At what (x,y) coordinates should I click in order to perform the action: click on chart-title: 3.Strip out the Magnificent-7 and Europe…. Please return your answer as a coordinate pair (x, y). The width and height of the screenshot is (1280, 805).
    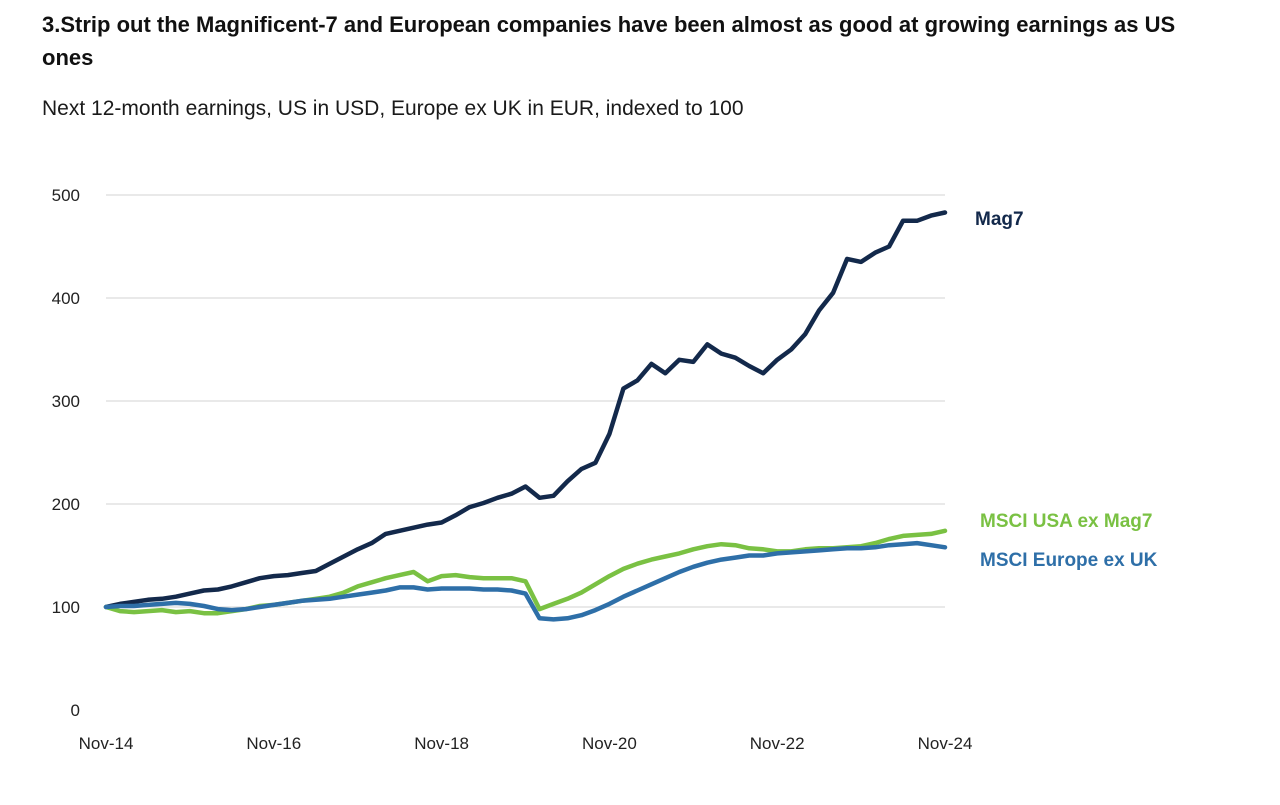
    Looking at the image, I should click on (609, 41).